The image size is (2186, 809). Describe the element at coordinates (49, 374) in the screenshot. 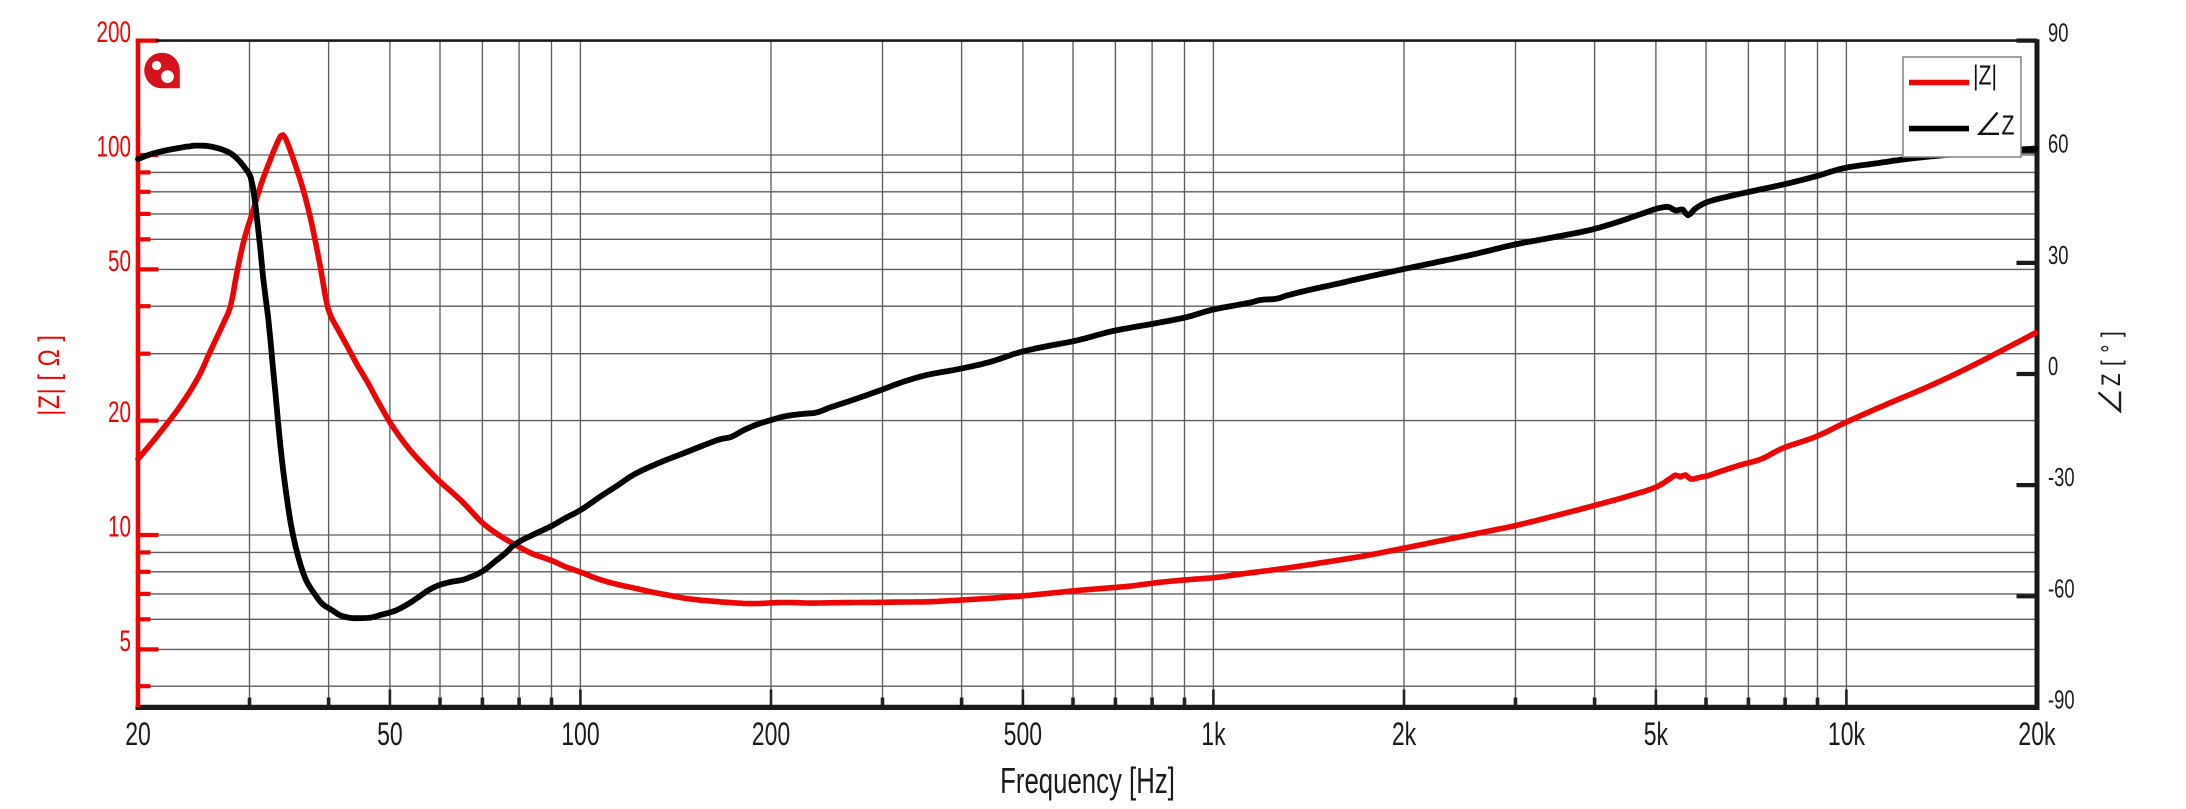

I see `svg-text: |Z| [ Ω ]` at that location.